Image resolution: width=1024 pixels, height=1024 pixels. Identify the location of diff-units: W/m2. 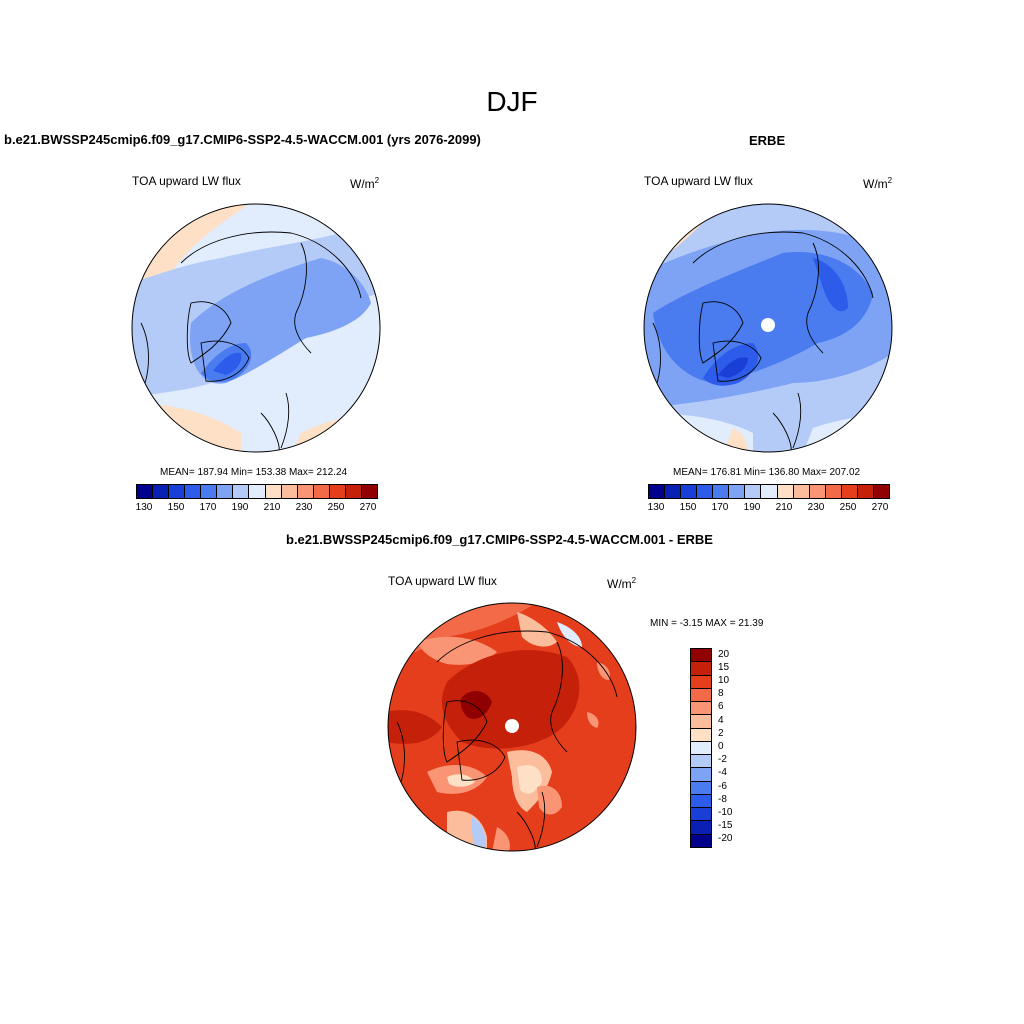
(622, 583).